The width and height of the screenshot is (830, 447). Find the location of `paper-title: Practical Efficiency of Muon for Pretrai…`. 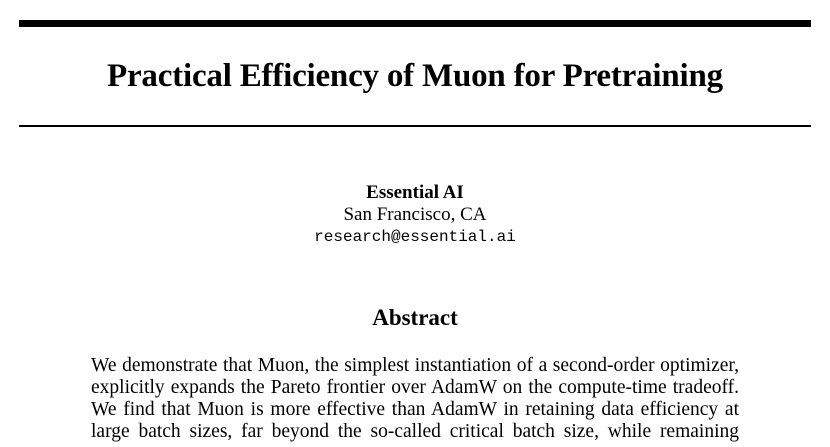

paper-title: Practical Efficiency of Muon for Pretrai… is located at coordinates (415, 76).